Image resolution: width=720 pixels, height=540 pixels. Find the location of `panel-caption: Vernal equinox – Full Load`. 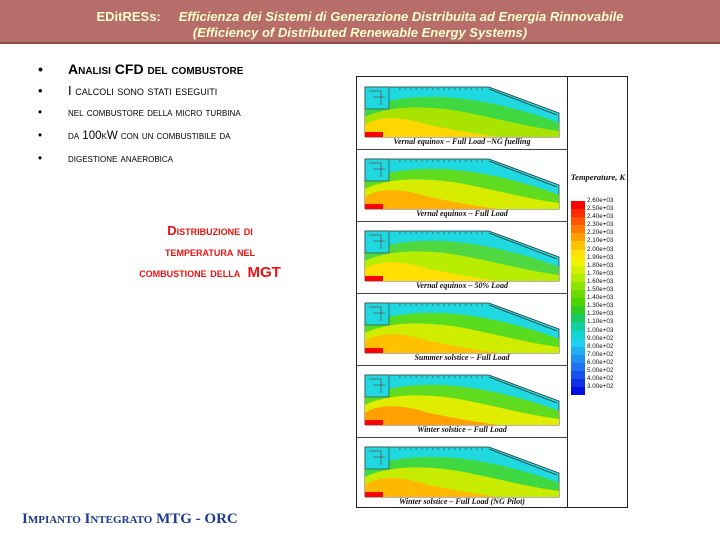

panel-caption: Vernal equinox – Full Load is located at coordinates (462, 213).